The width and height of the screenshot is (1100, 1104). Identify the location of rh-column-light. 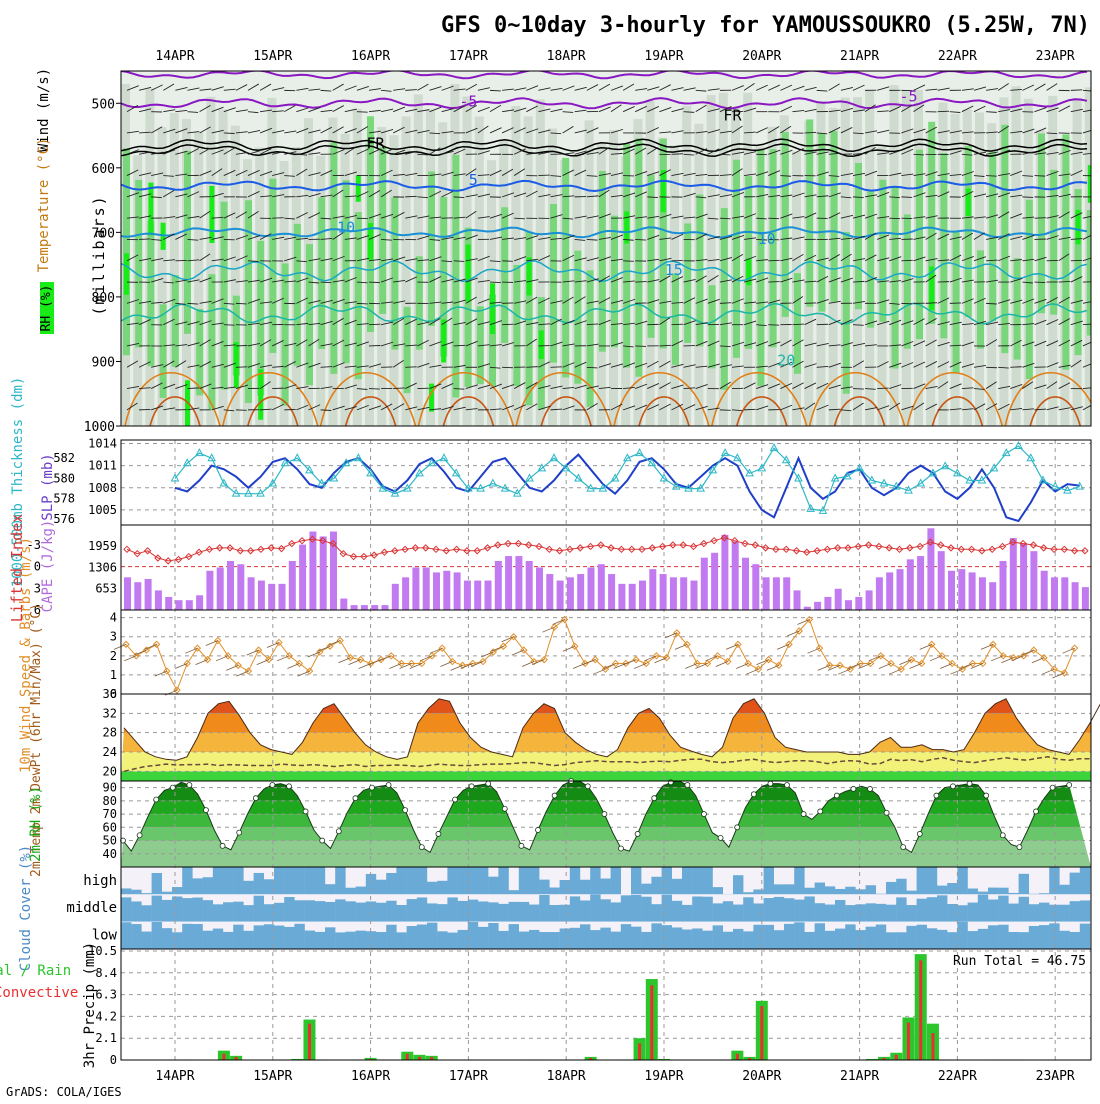
(174, 269).